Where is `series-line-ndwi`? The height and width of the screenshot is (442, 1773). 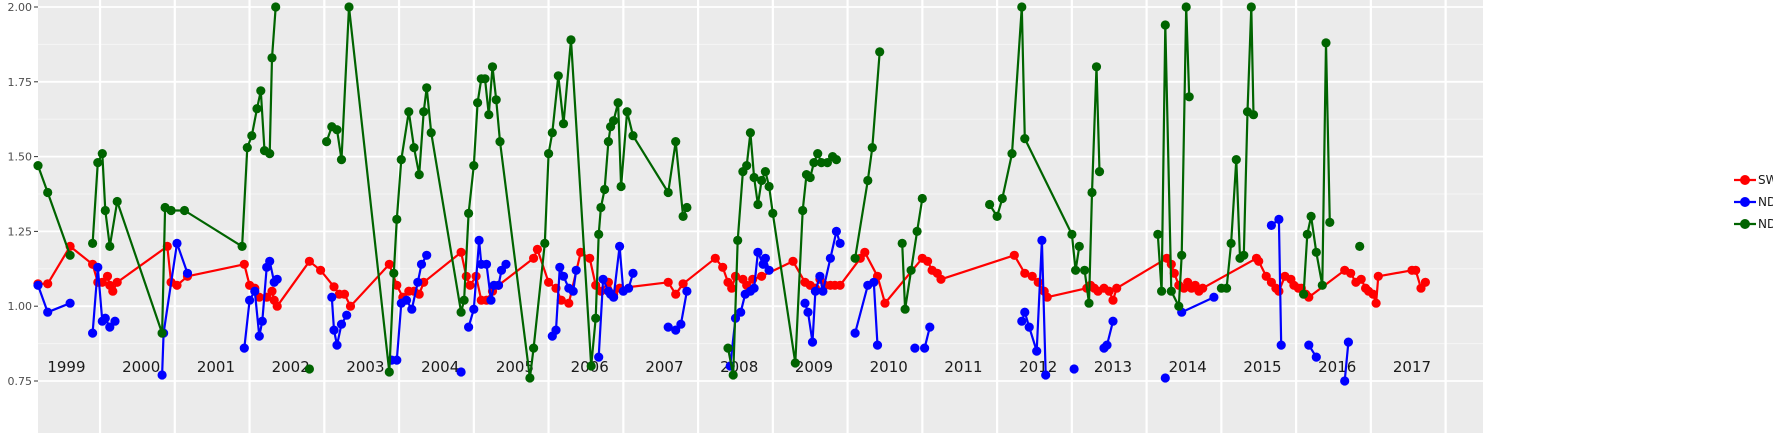 series-line-ndwi is located at coordinates (1173, 156).